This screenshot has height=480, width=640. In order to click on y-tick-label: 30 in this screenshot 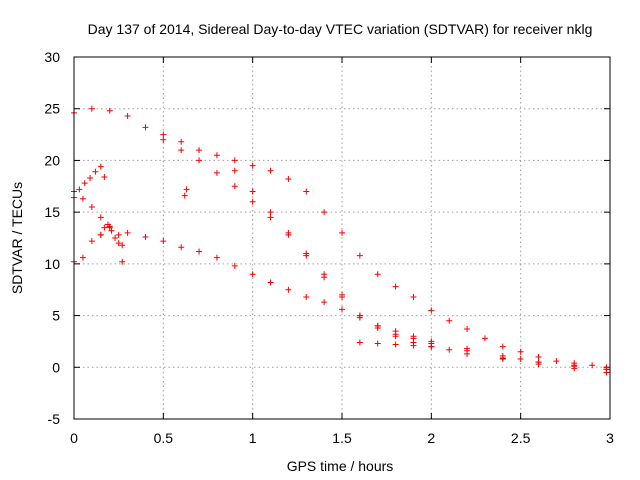, I will do `click(52, 57)`.